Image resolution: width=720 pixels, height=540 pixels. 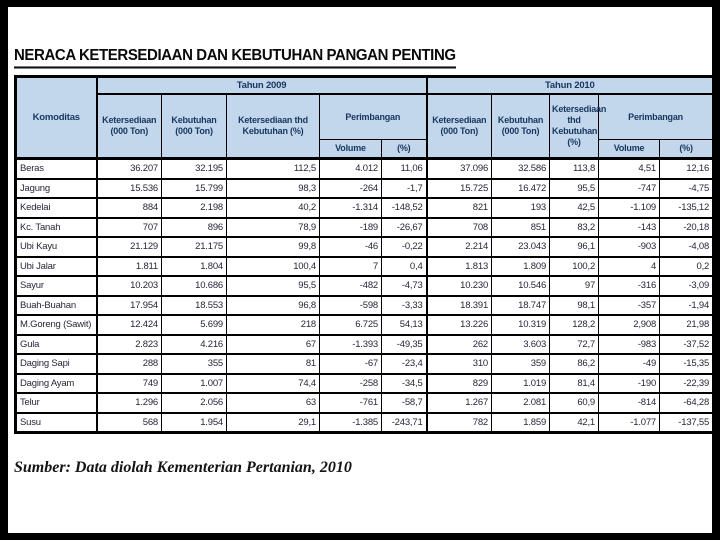 I want to click on value-cell: 568, so click(x=128, y=422).